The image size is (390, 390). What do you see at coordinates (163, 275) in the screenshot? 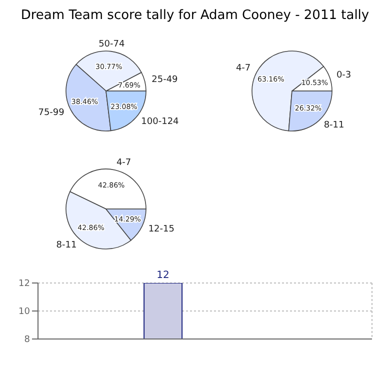
I see `data-label: 12` at bounding box center [163, 275].